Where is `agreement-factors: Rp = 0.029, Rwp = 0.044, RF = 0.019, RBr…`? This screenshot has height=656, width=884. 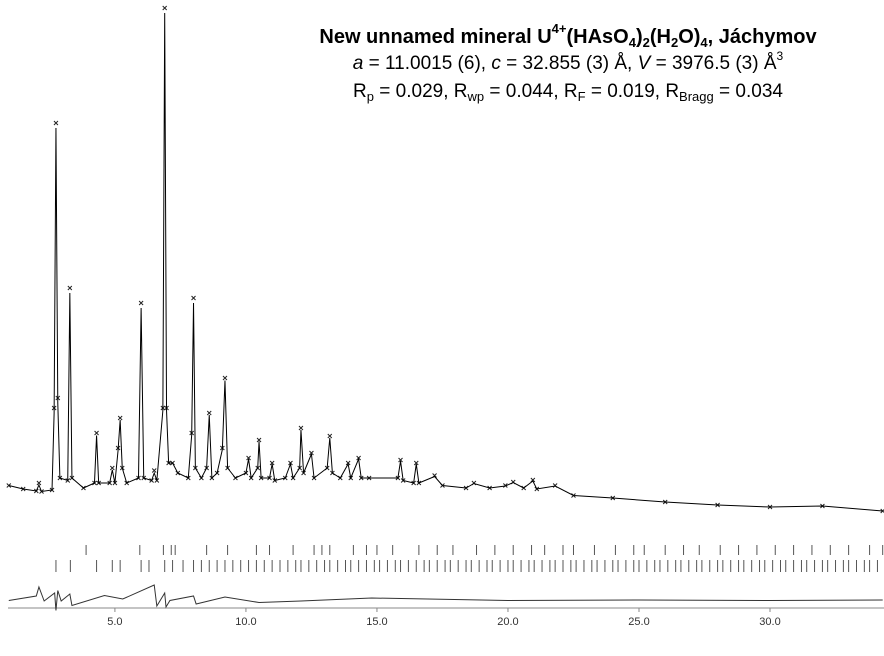
agreement-factors: Rp = 0.029, Rwp = 0.044, RF = 0.019, RBr… is located at coordinates (568, 92).